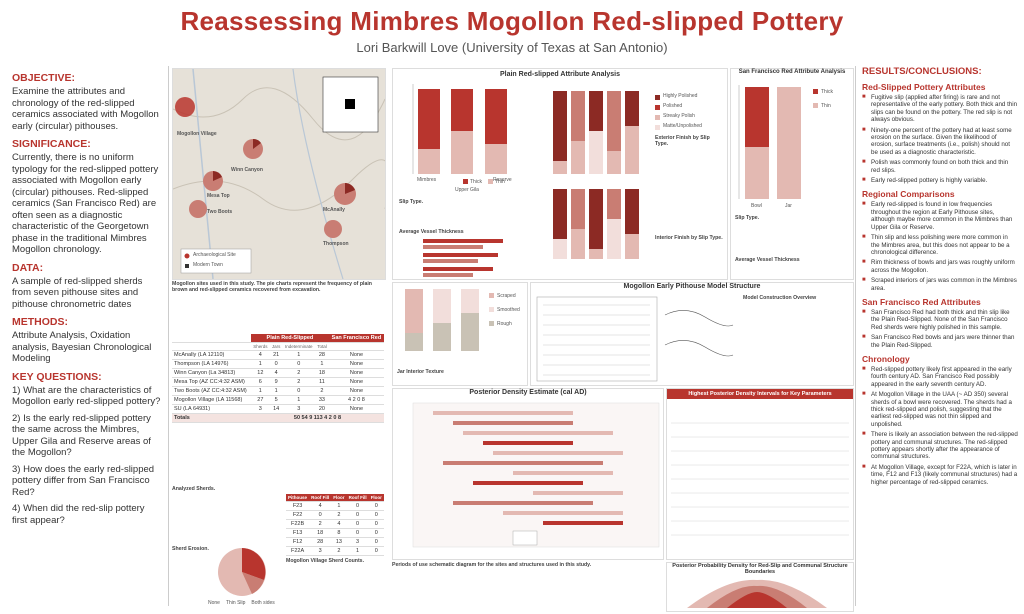 The image size is (1024, 614). I want to click on jar-texture-chart, so click(449, 320).